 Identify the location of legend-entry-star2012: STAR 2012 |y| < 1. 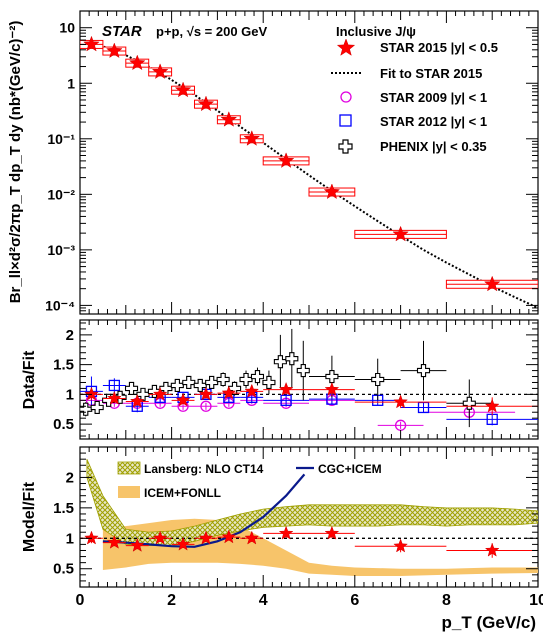
(433, 121).